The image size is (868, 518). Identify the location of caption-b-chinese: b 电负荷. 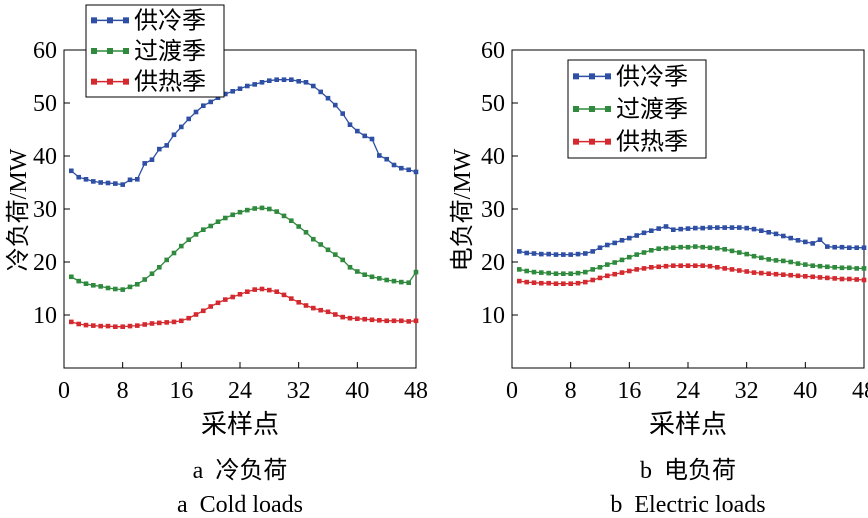
(688, 470).